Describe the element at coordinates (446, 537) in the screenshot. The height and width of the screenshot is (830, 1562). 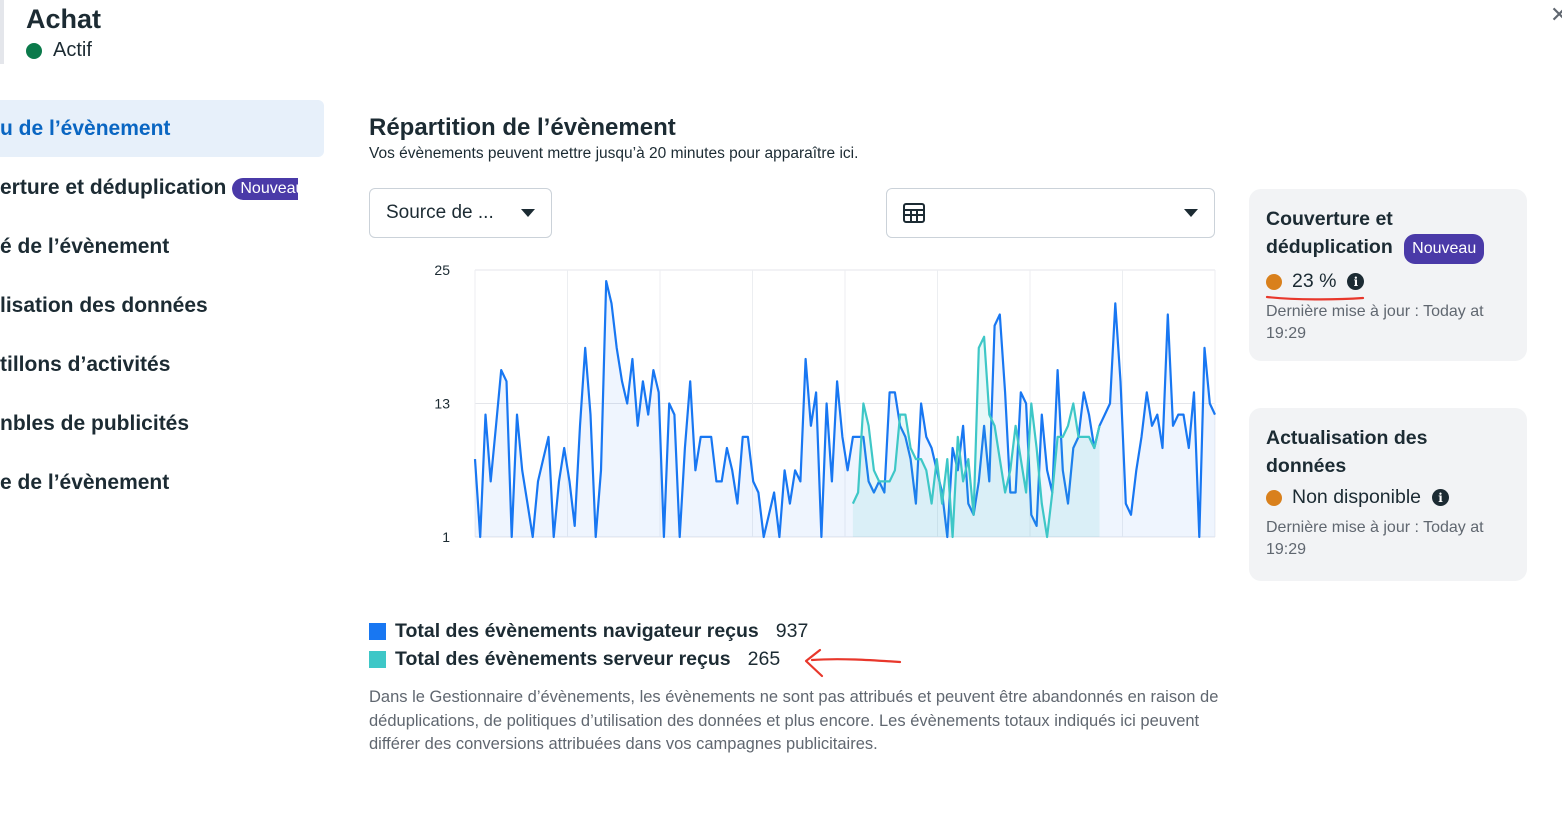
I see `y-tick-label: 1` at that location.